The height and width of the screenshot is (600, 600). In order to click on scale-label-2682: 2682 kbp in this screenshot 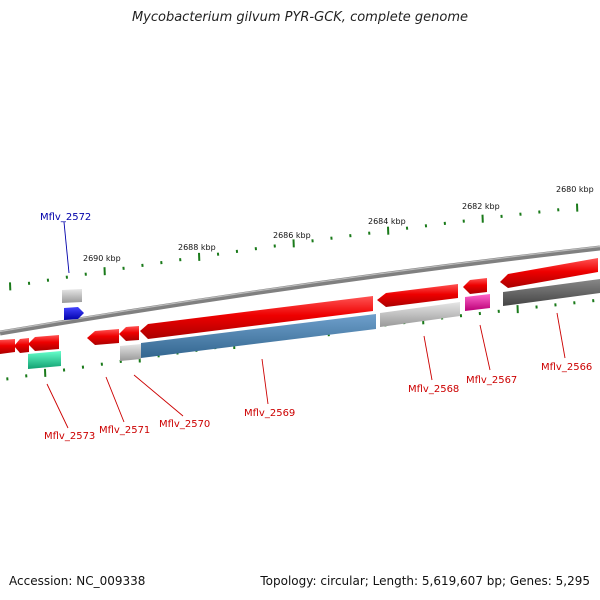, I will do `click(481, 206)`.